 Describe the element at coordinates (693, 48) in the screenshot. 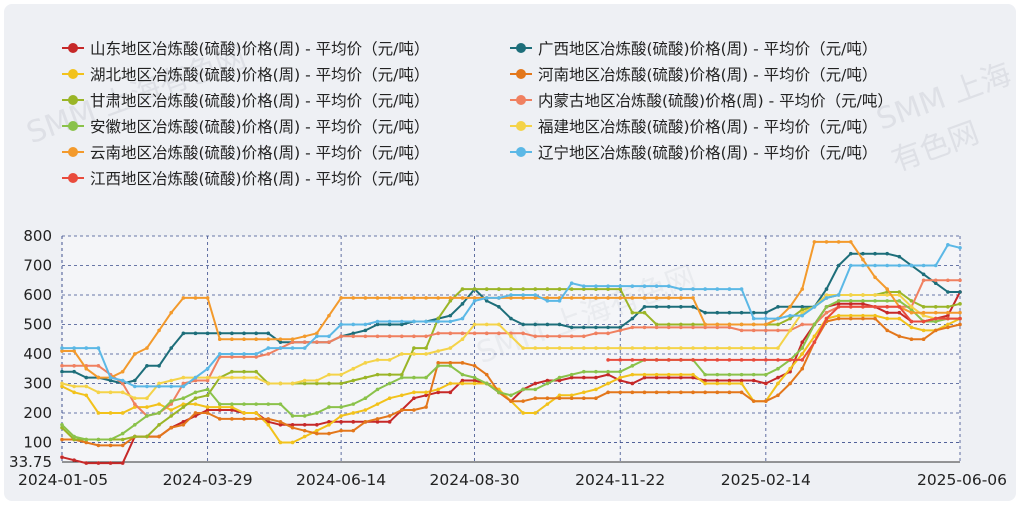

I see `legend-item: 广西地区冶炼酸(硫酸)价格(周) - 平均价（元/吨）` at that location.